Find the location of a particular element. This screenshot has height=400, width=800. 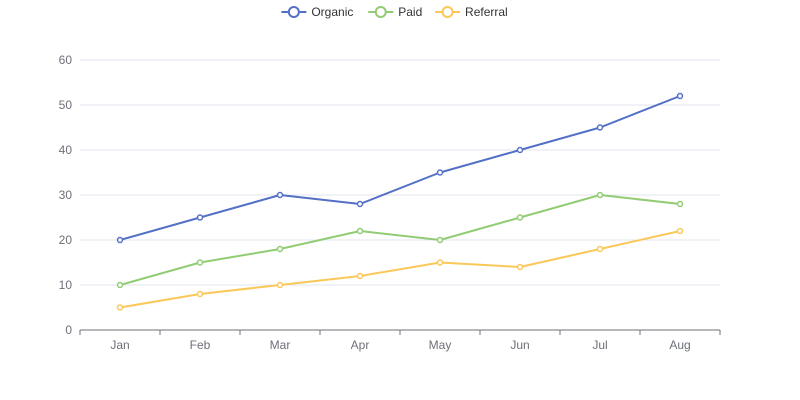

x-tick-label: Apr is located at coordinates (360, 345).